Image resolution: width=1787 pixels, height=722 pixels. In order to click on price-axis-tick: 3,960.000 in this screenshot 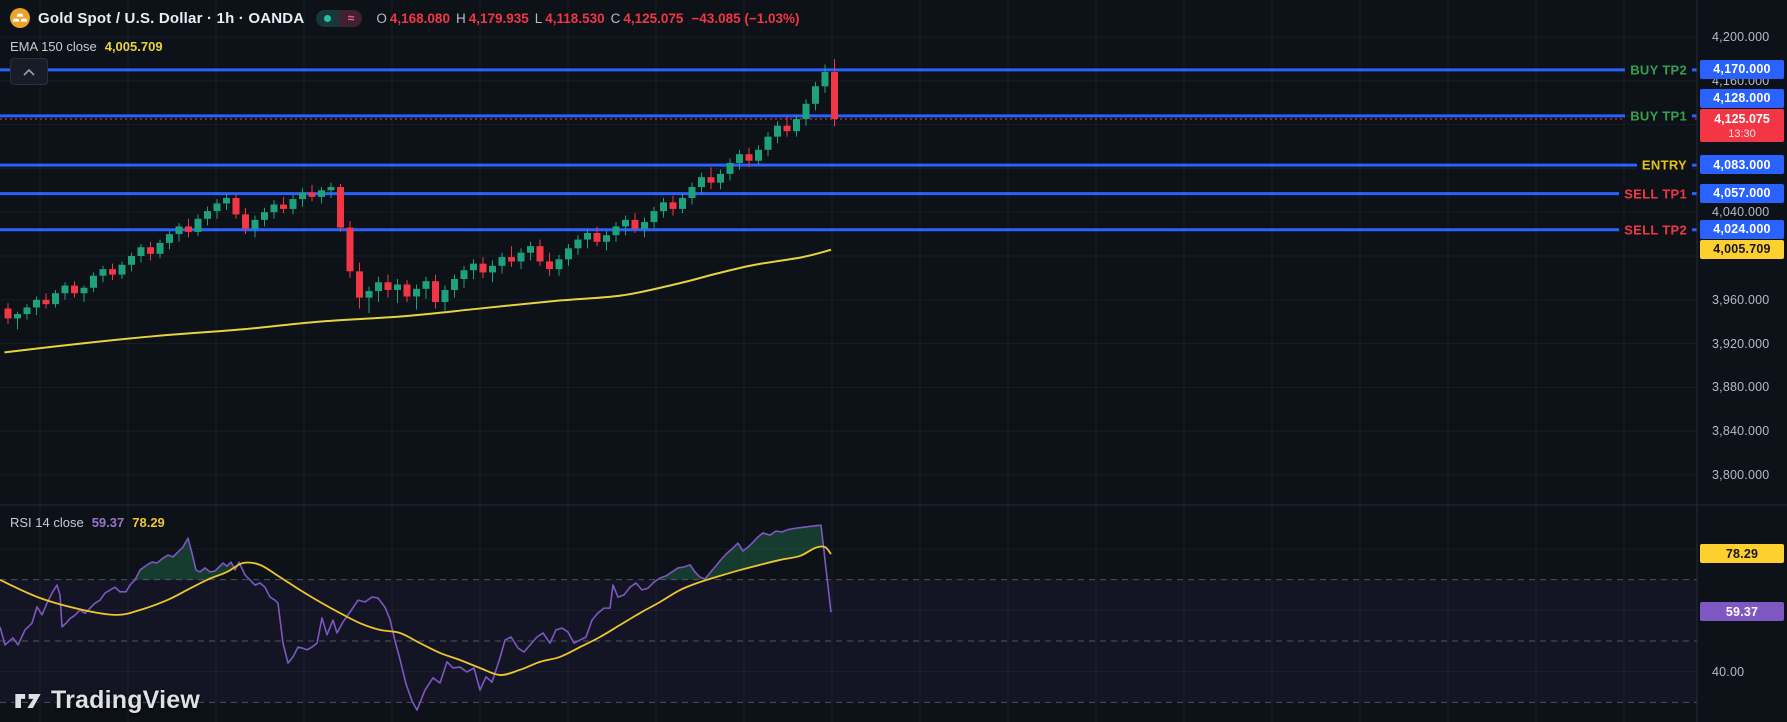, I will do `click(1741, 299)`.